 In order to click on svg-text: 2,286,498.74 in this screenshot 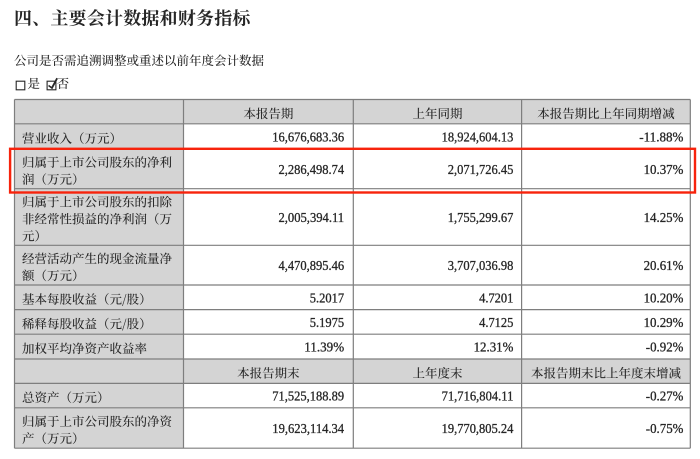, I will do `click(312, 169)`.